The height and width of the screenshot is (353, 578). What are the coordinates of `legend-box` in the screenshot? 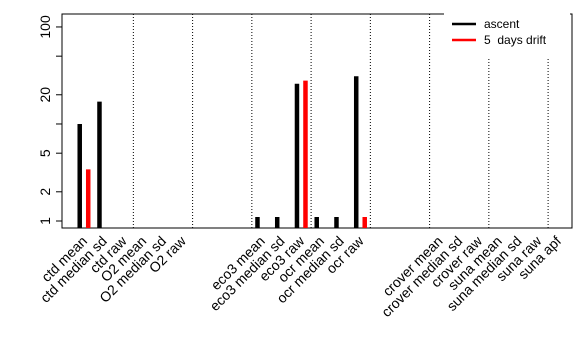 It's located at (507, 35).